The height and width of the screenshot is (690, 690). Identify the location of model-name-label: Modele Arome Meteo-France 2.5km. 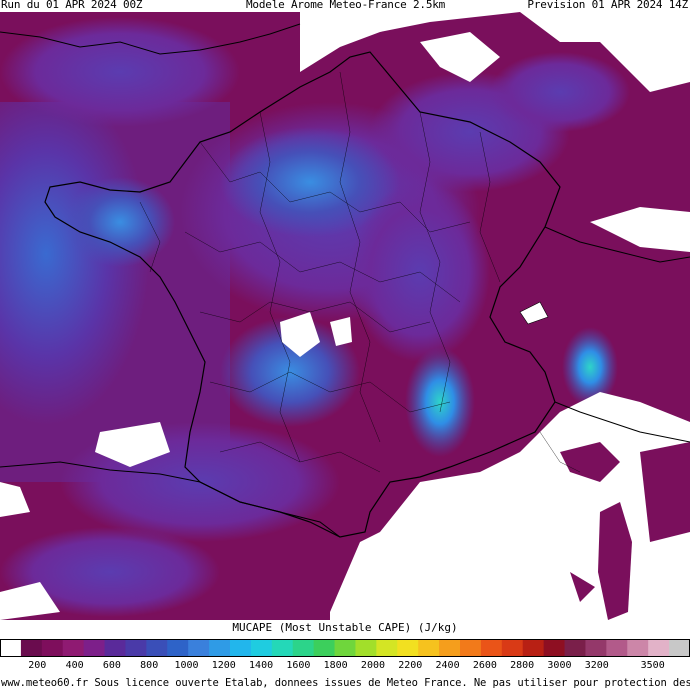
(346, 5).